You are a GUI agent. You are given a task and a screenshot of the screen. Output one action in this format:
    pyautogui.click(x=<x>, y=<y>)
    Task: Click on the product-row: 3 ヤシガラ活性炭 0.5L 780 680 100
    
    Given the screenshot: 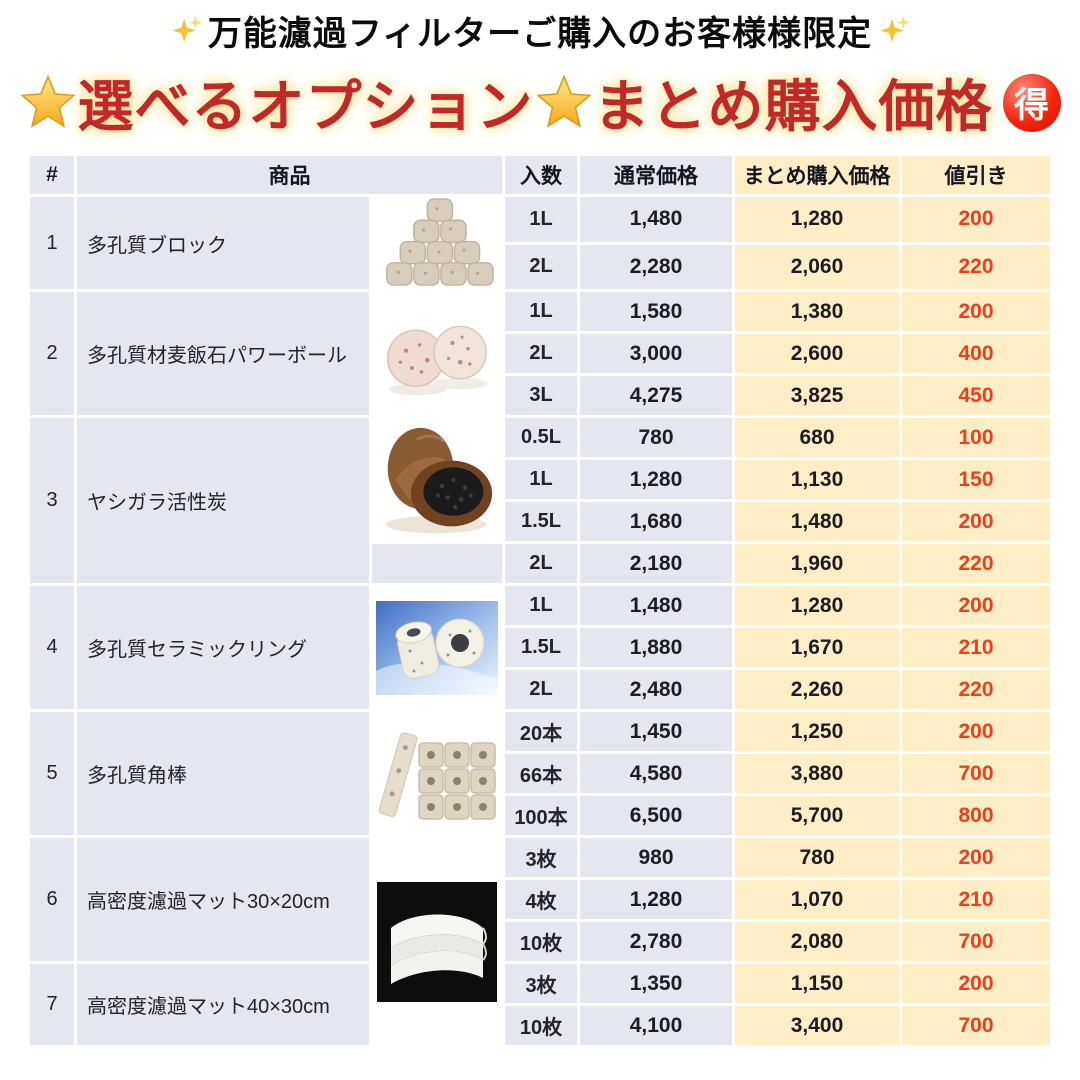 What is the action you would take?
    pyautogui.click(x=540, y=500)
    